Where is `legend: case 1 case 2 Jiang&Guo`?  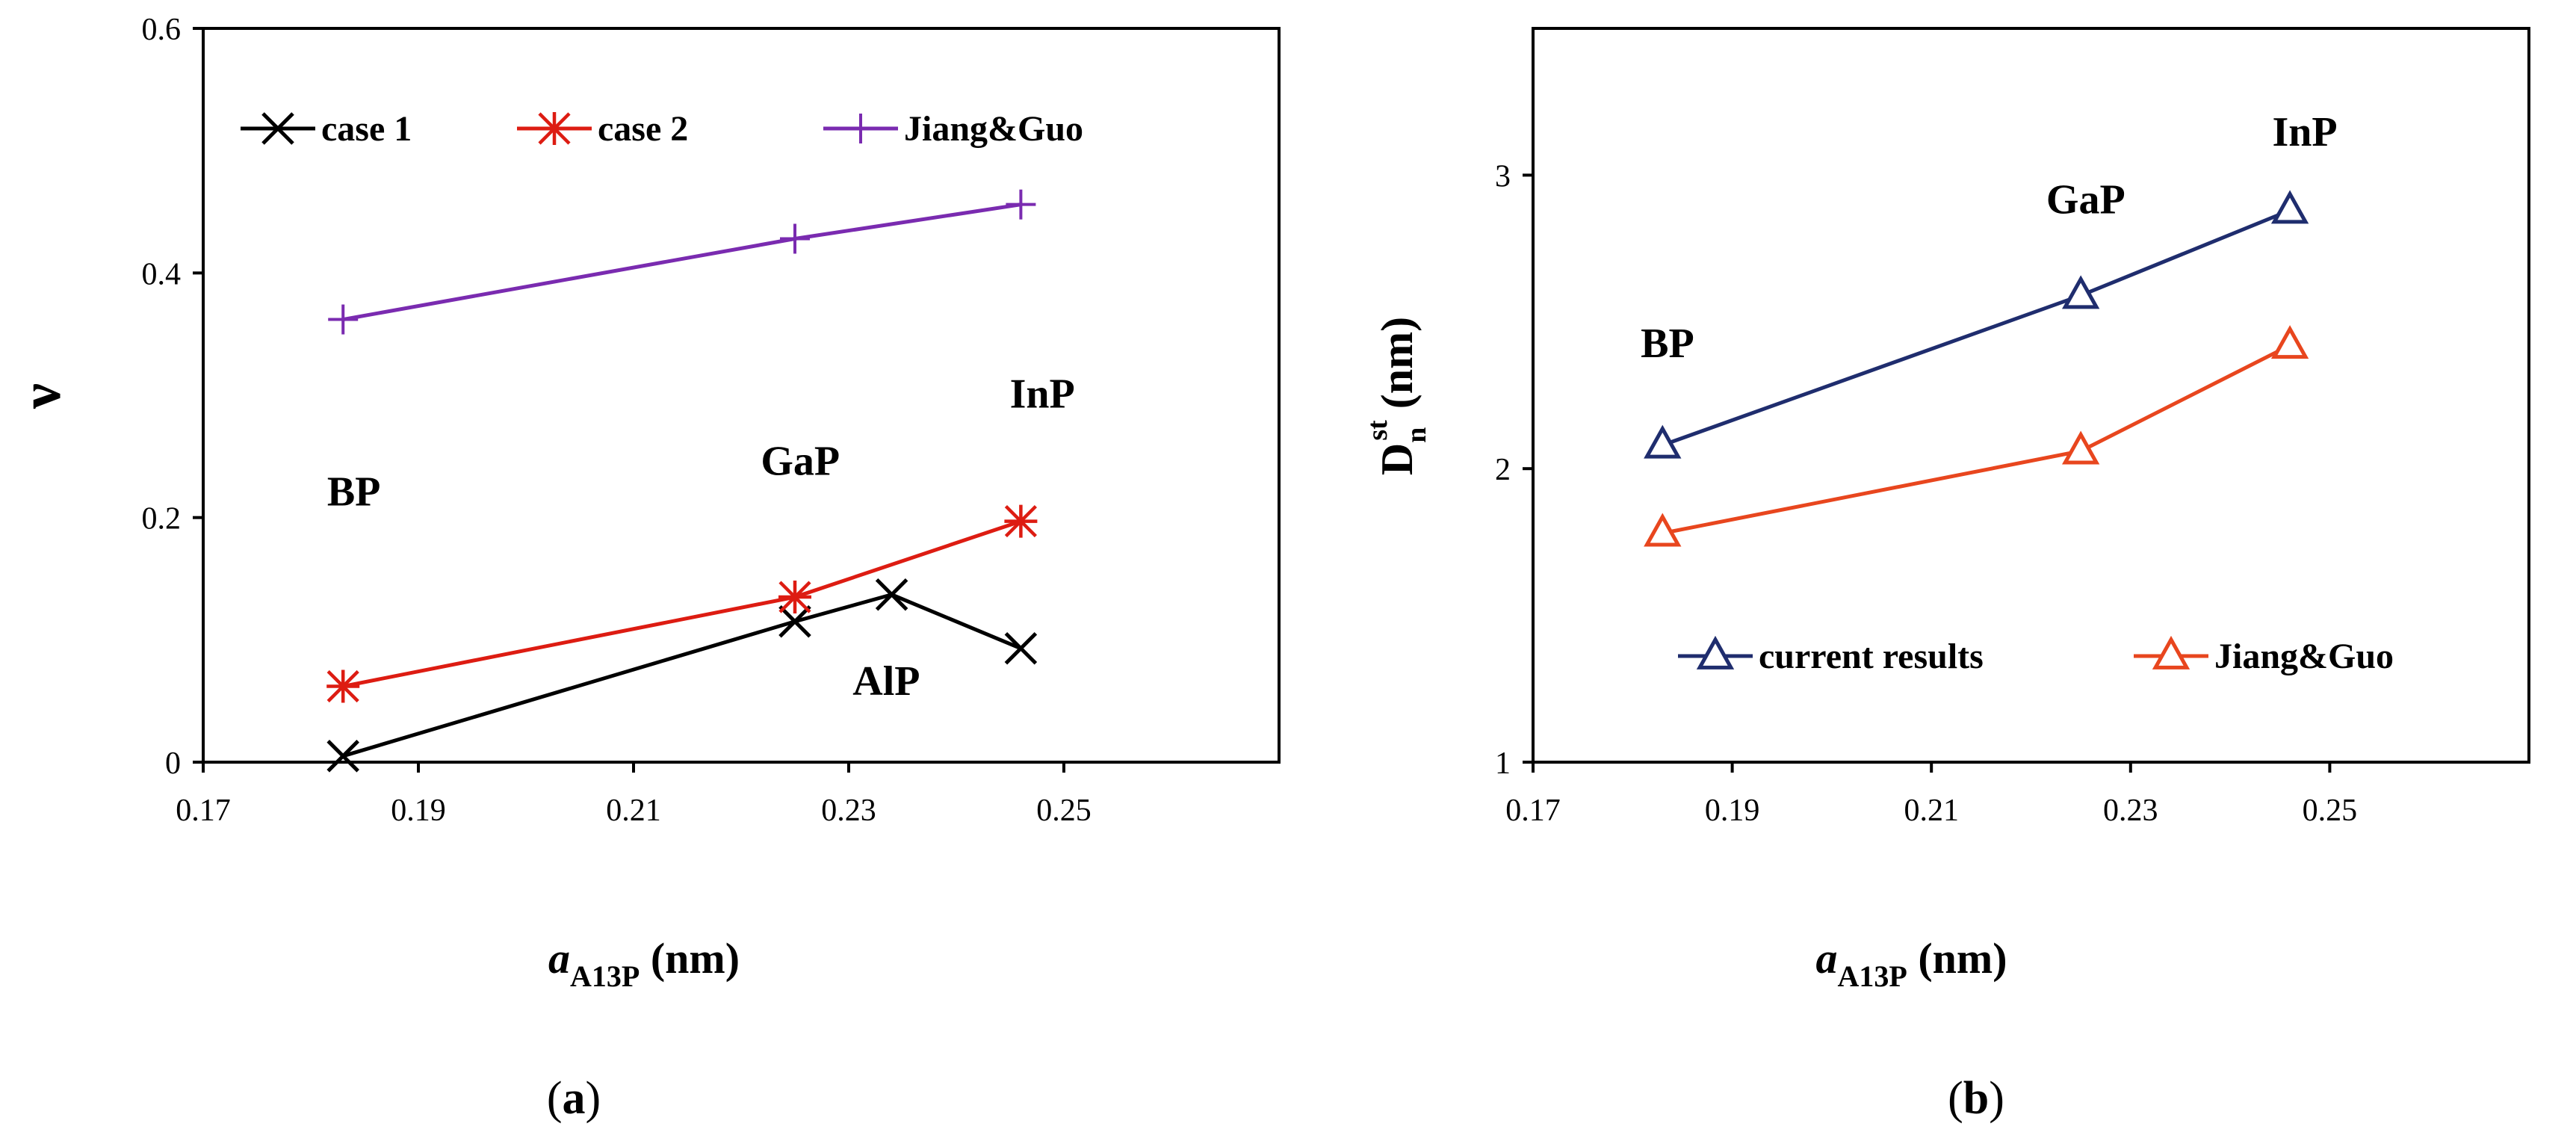
legend: case 1 case 2 Jiang&Guo is located at coordinates (662, 129).